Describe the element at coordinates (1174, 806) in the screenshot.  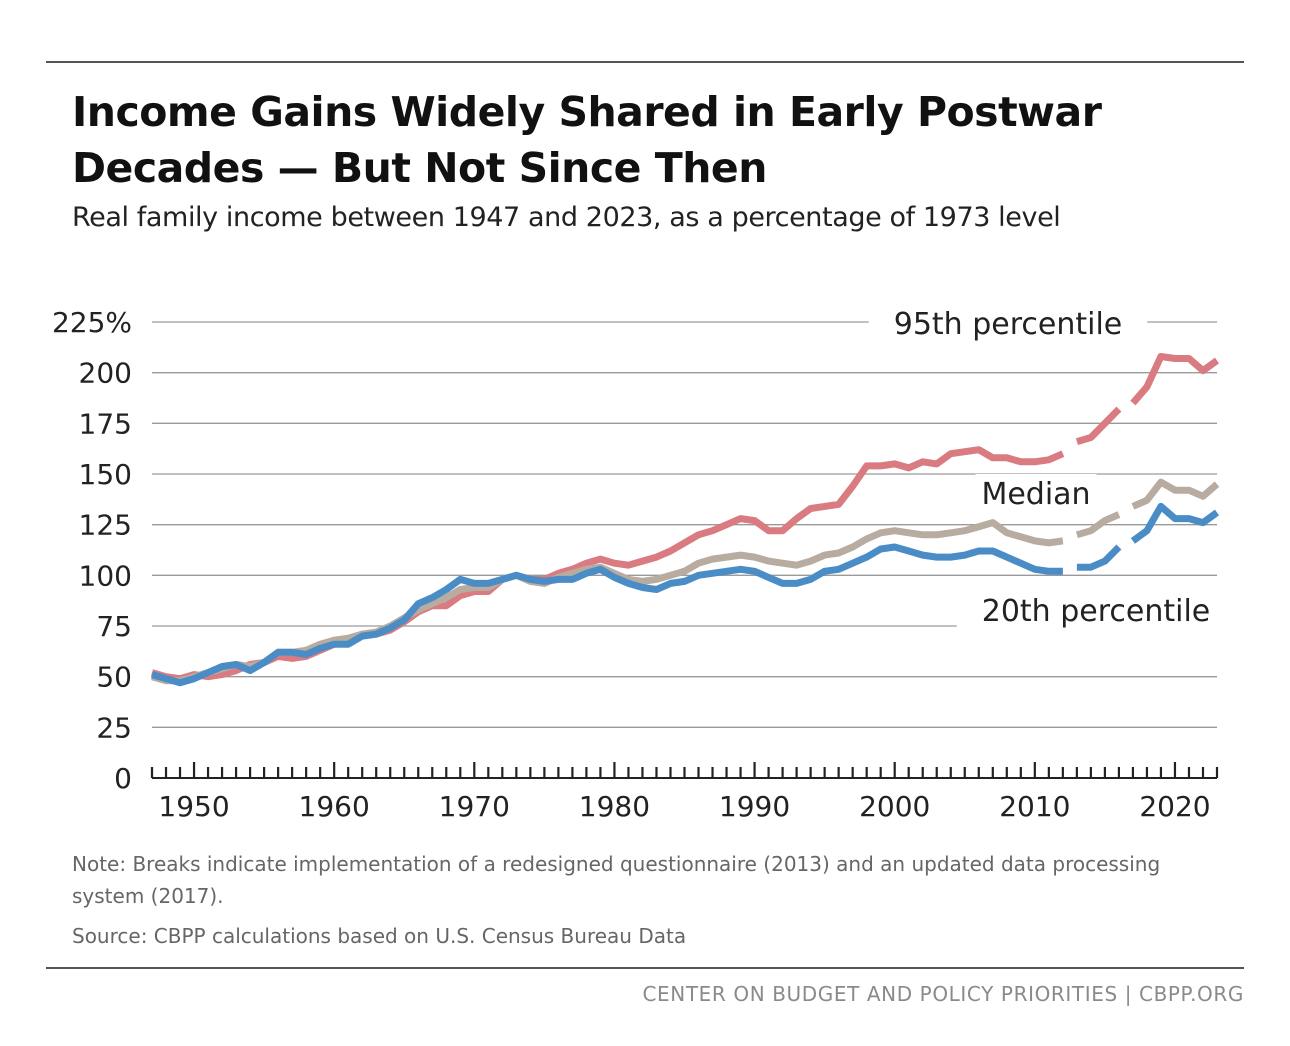
I see `x-tick-label: 2020` at that location.